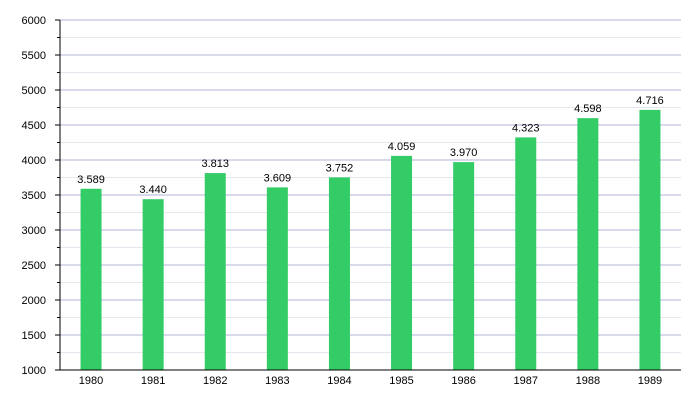 This screenshot has width=700, height=400. Describe the element at coordinates (401, 381) in the screenshot. I see `x-tick-label: 1985` at that location.